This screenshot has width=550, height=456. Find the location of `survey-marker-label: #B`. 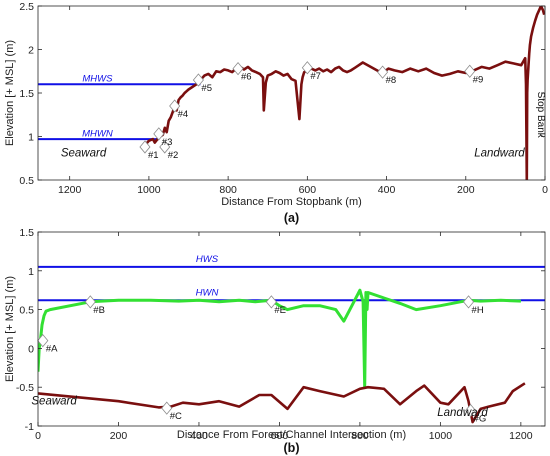

survey-marker-label: #B is located at coordinates (99, 310).